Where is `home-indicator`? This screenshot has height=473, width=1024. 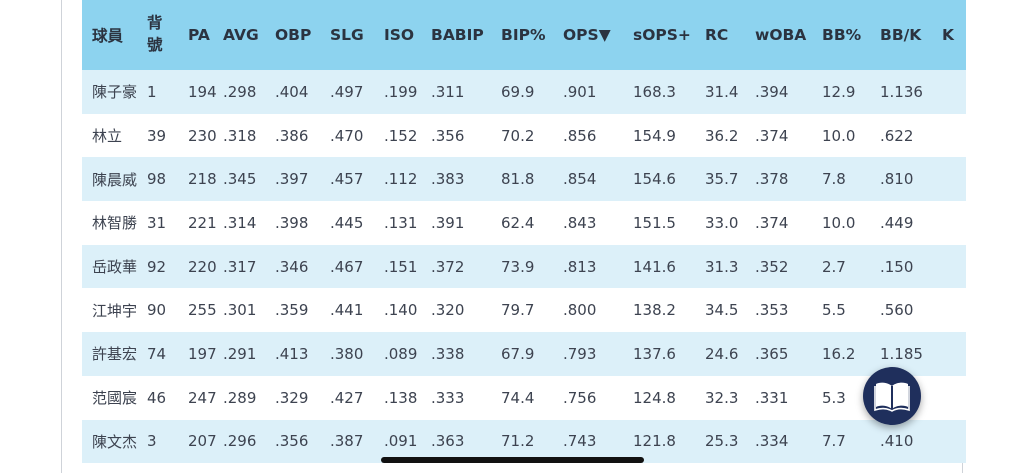
home-indicator is located at coordinates (512, 460).